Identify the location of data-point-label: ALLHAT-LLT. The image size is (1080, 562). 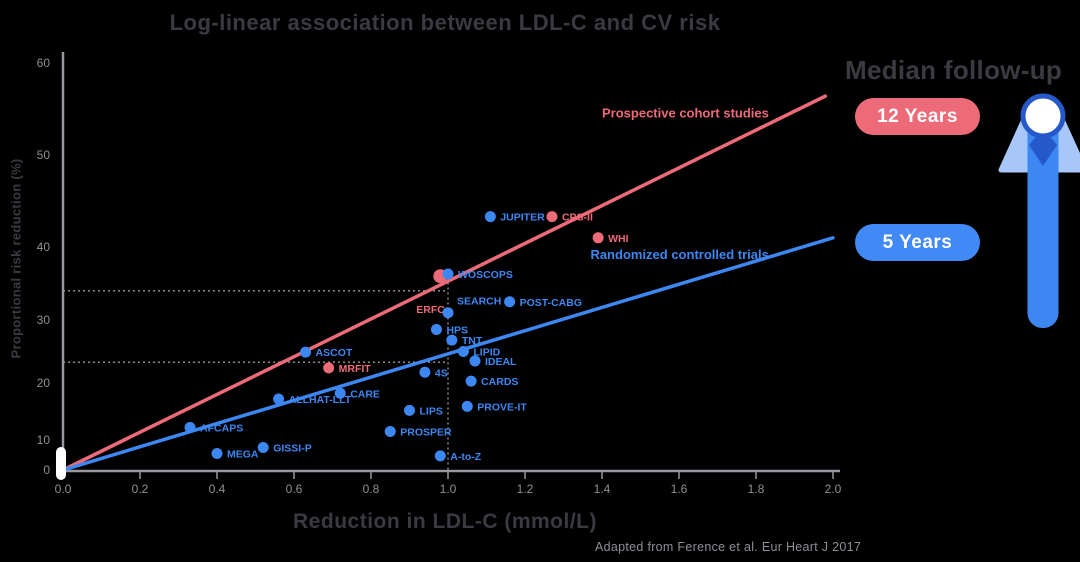
(320, 400).